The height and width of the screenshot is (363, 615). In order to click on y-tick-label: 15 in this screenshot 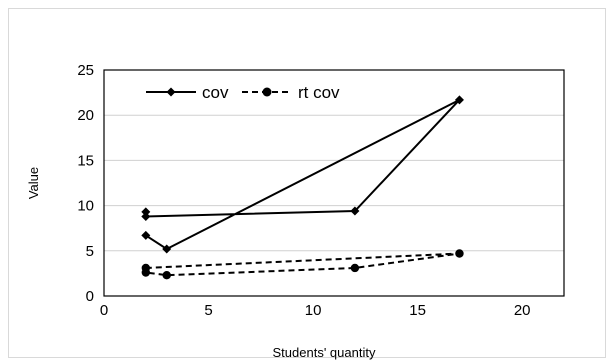, I will do `click(85, 160)`.